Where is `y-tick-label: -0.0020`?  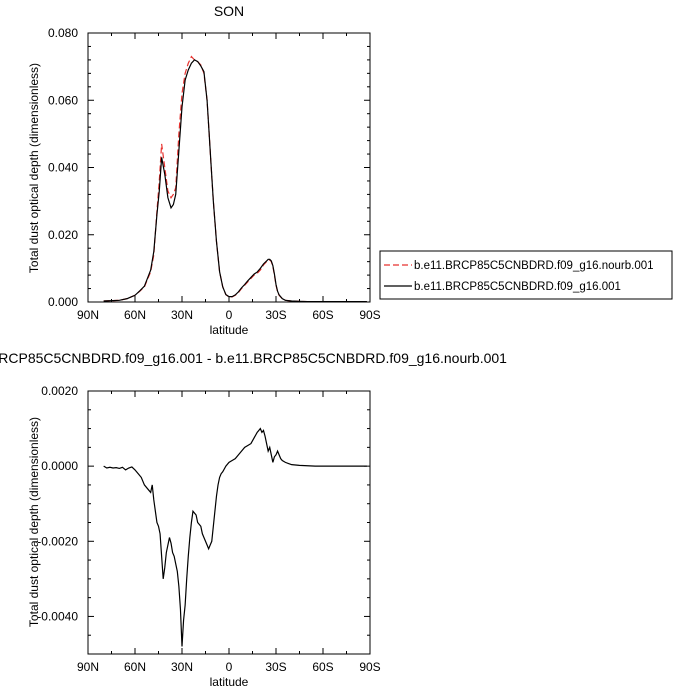
y-tick-label: -0.0020 is located at coordinates (57, 541).